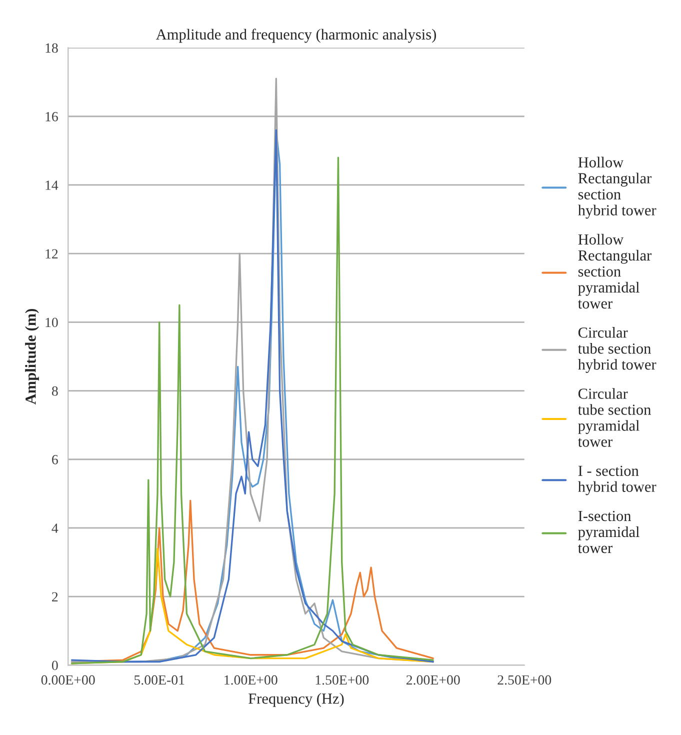  Describe the element at coordinates (55, 665) in the screenshot. I see `y-tick-label: 0` at that location.